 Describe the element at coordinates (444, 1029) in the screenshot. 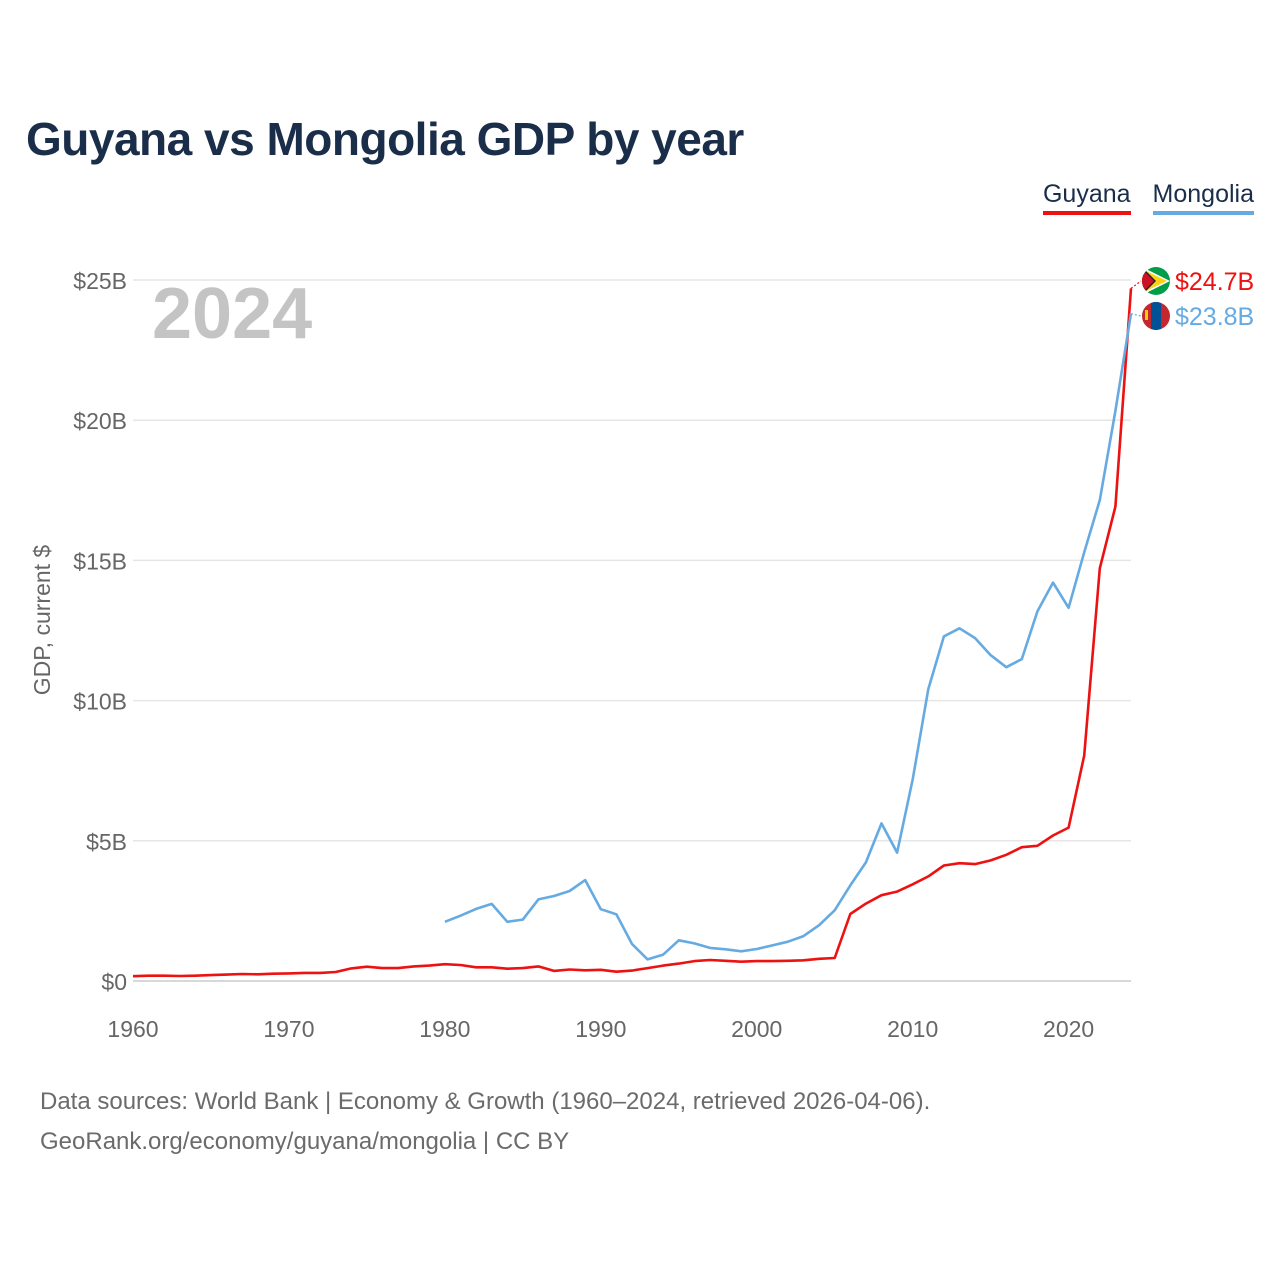

I see `x-tick-label: 1980` at that location.